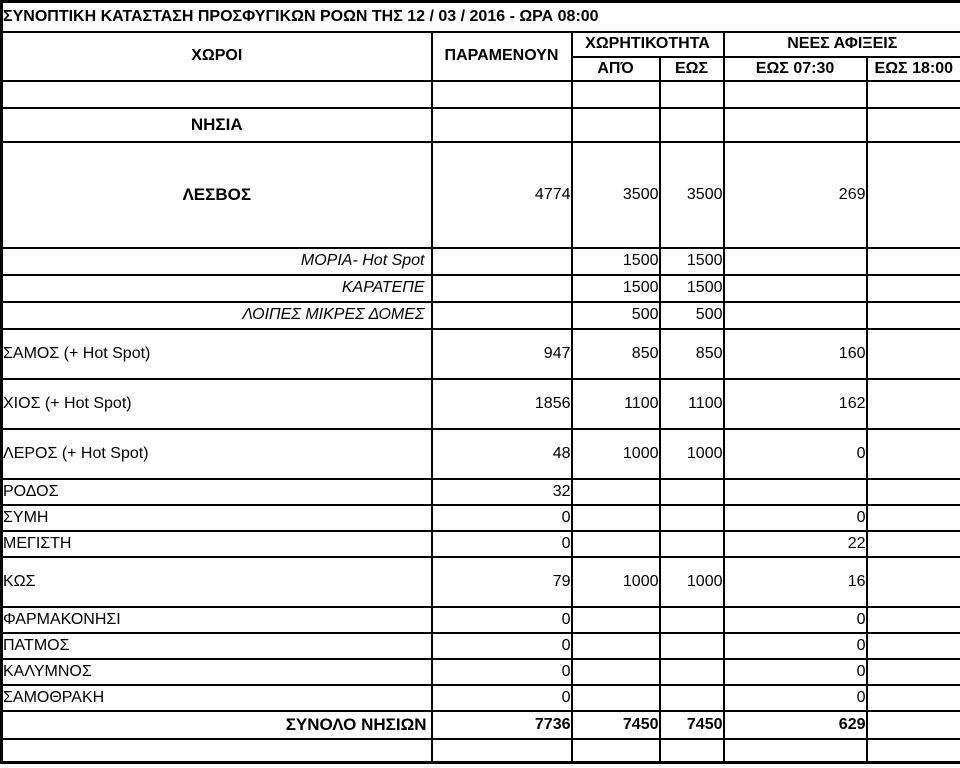 This screenshot has width=960, height=768. Describe the element at coordinates (216, 517) in the screenshot. I see `row-label: ΣΥΜΗ` at that location.